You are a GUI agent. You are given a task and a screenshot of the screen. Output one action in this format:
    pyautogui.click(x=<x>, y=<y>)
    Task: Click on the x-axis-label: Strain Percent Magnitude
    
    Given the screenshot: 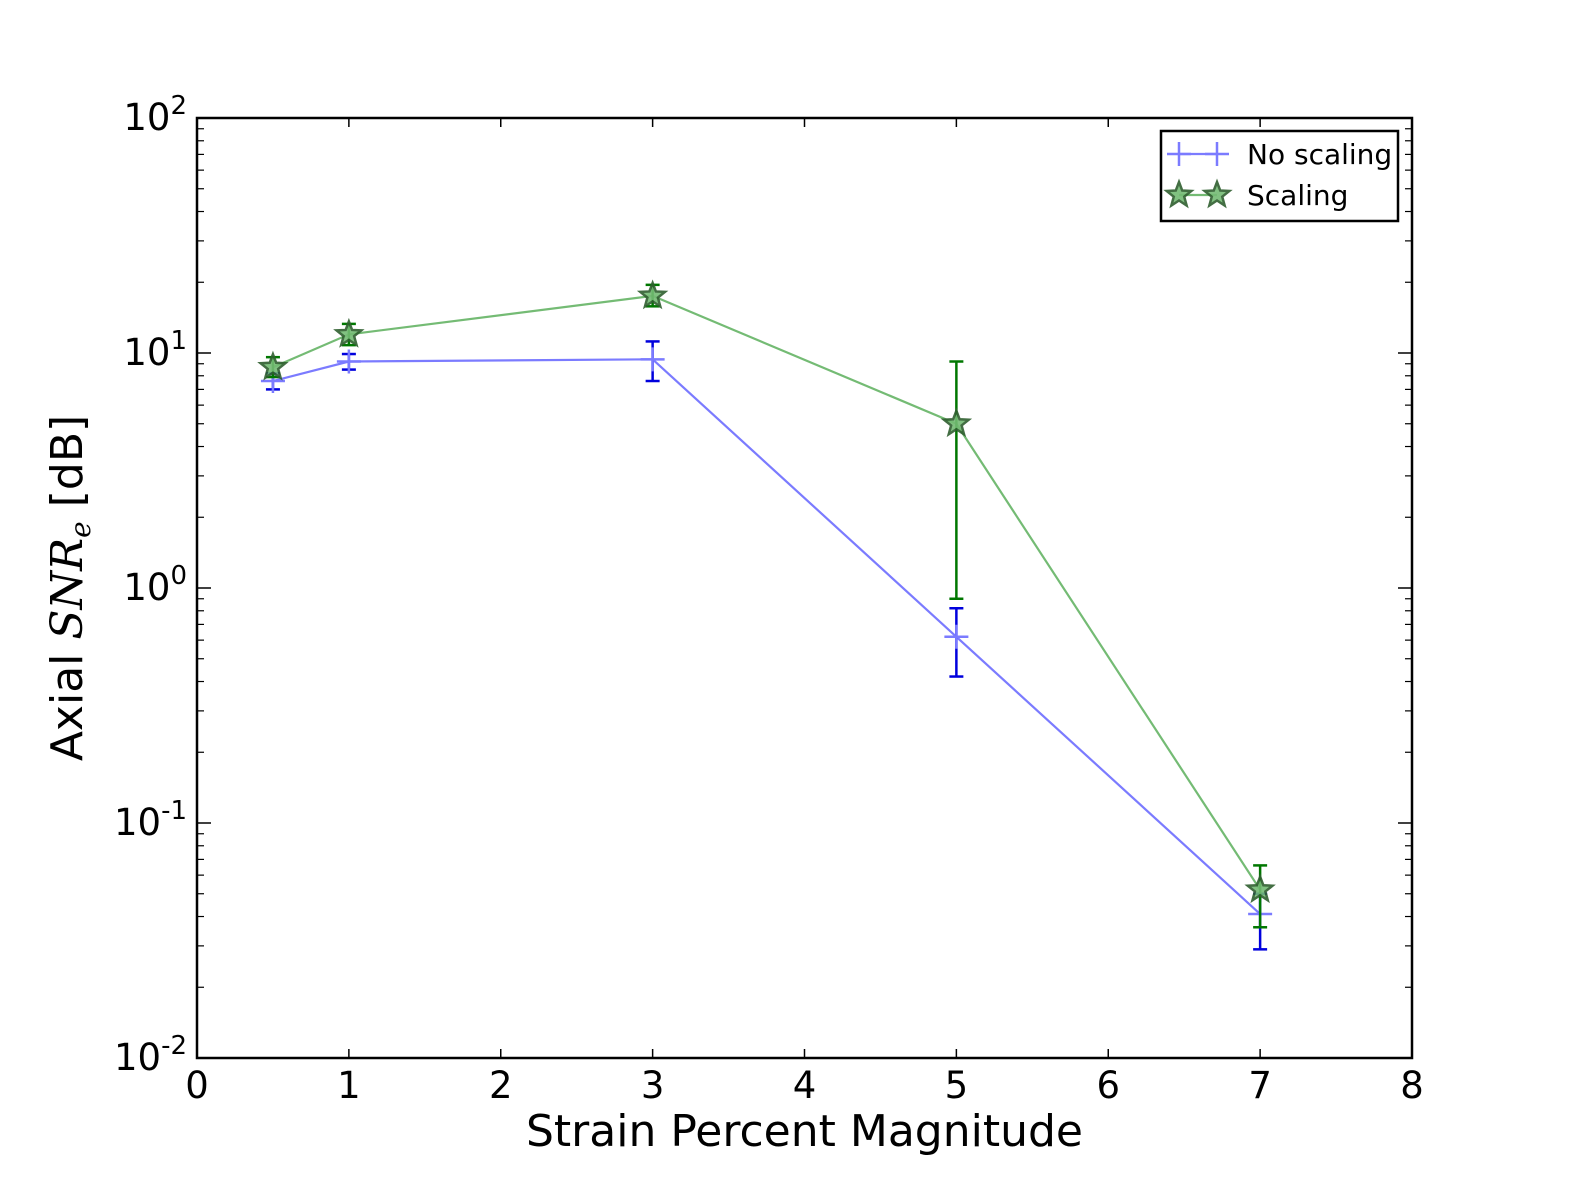 What is the action you would take?
    pyautogui.click(x=804, y=1131)
    